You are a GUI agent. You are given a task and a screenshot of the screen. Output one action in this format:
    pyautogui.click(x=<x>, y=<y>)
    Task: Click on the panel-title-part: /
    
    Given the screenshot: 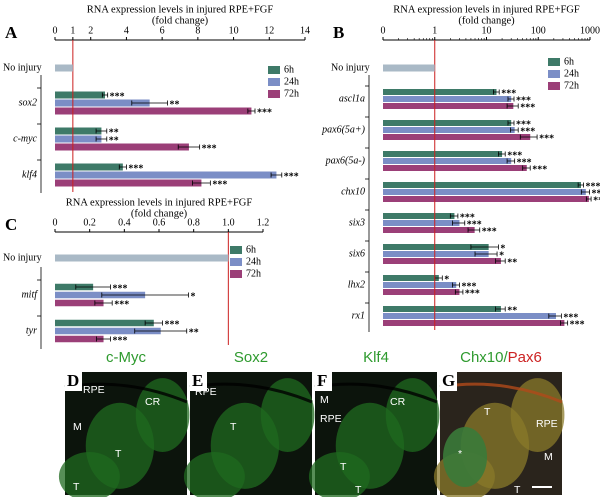 What is the action you would take?
    pyautogui.click(x=505, y=357)
    